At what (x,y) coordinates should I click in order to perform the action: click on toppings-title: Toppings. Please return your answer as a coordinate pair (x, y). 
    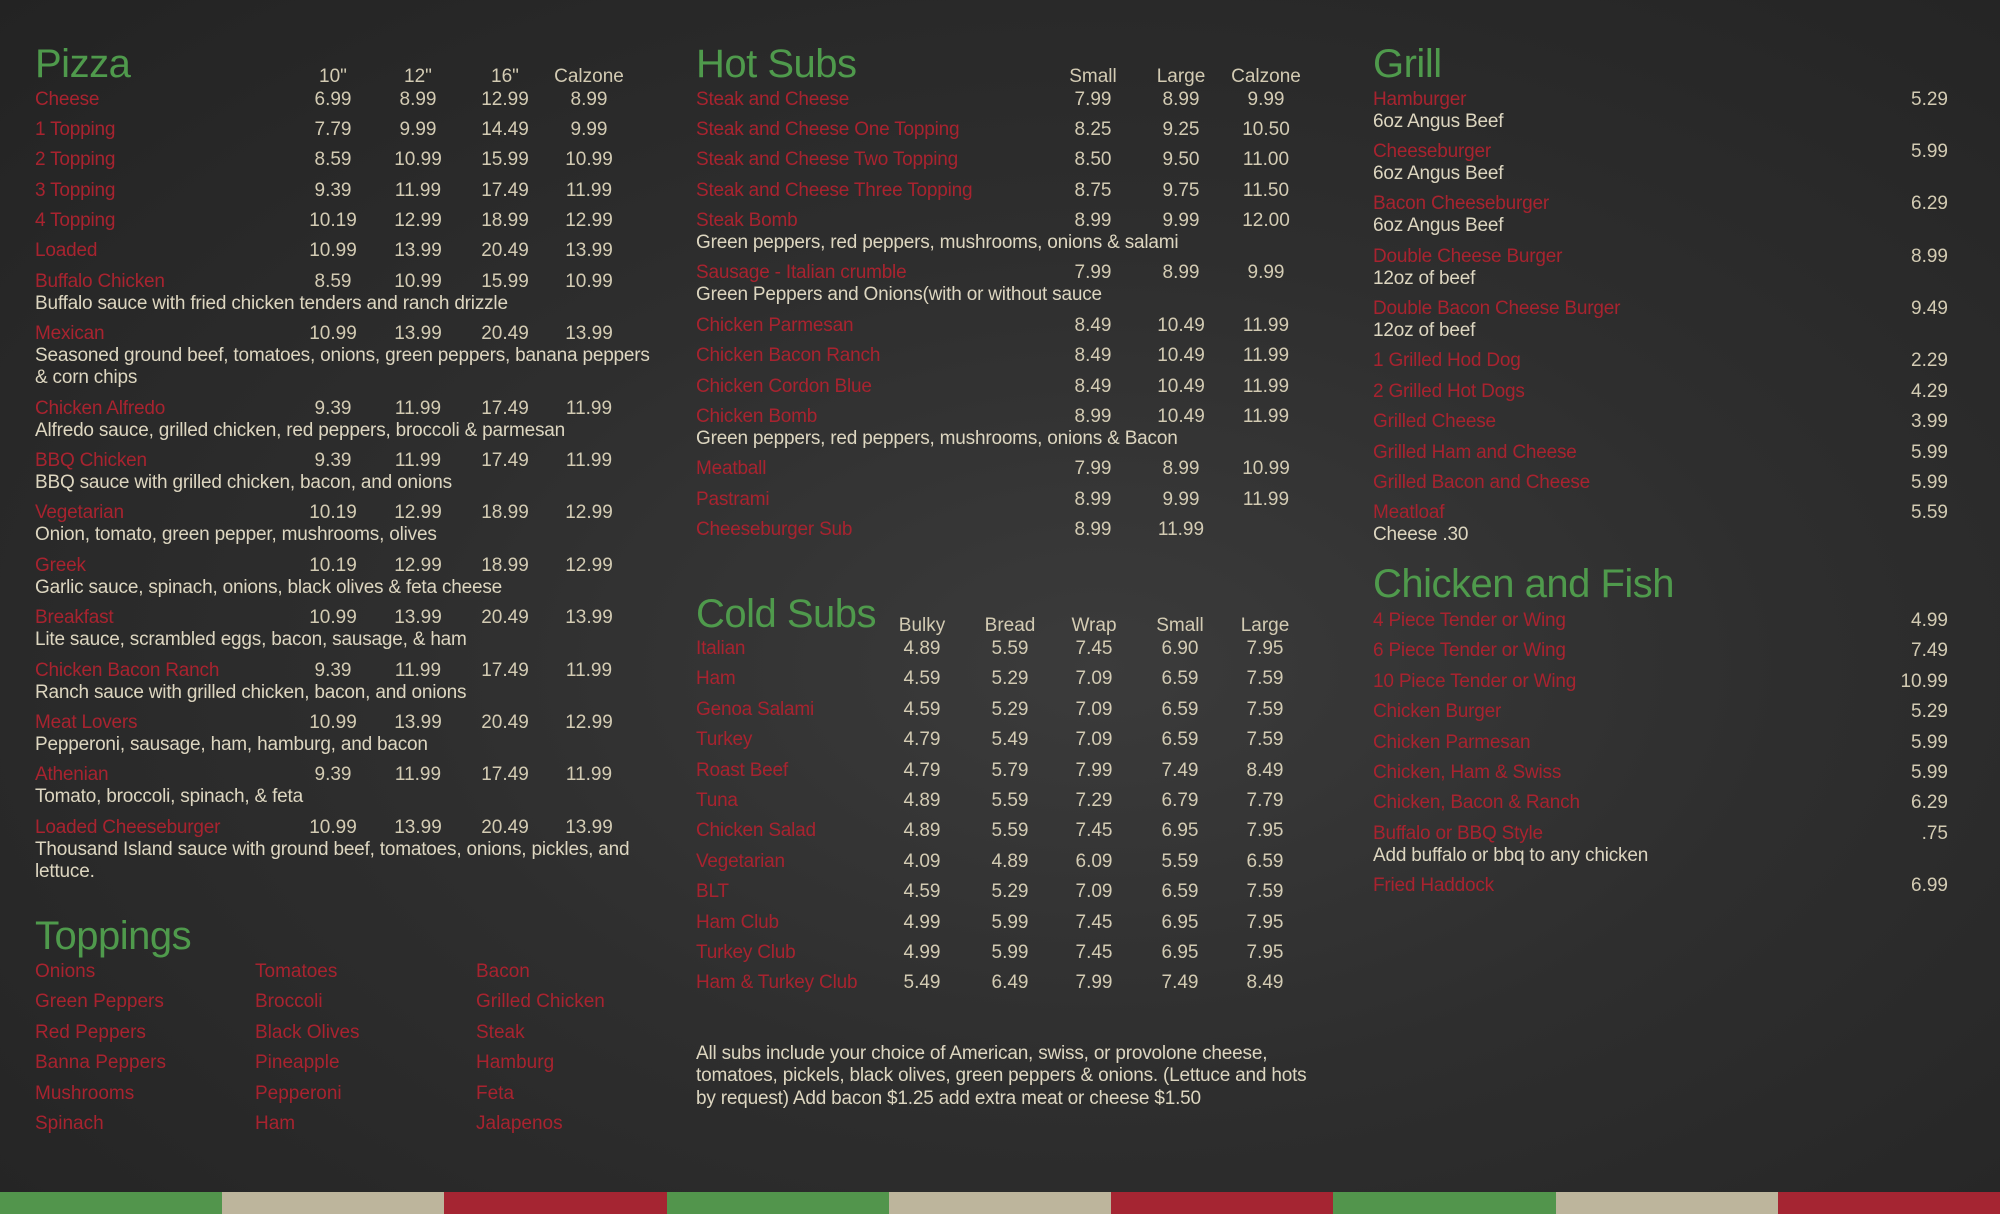
    Looking at the image, I should click on (113, 936).